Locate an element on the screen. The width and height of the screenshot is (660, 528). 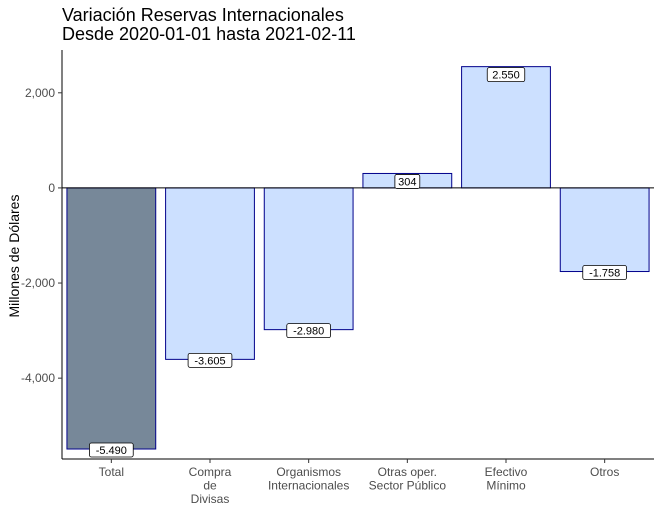
x-tick-label-line: Efectivo is located at coordinates (506, 472).